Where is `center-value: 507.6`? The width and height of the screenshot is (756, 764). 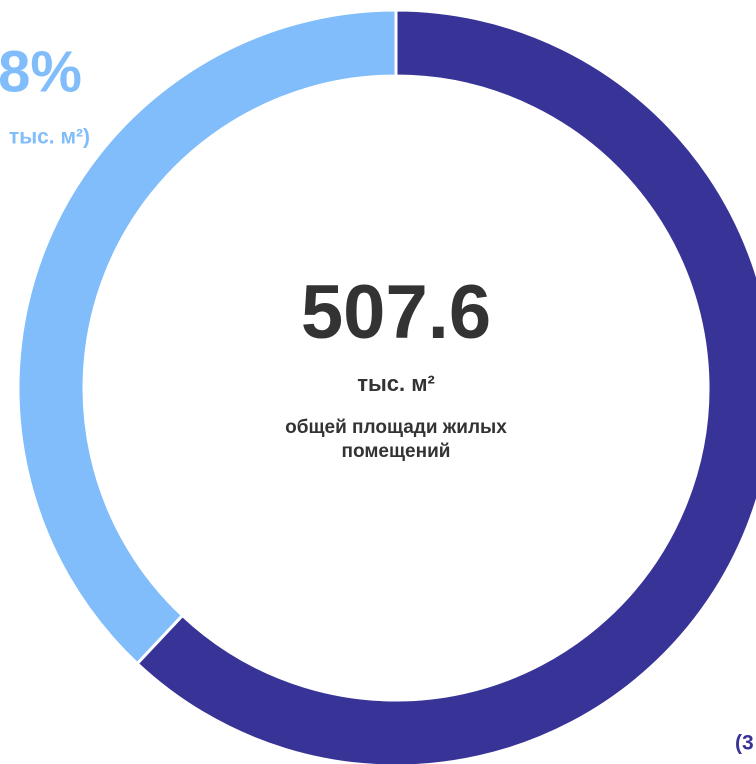 center-value: 507.6 is located at coordinates (396, 312).